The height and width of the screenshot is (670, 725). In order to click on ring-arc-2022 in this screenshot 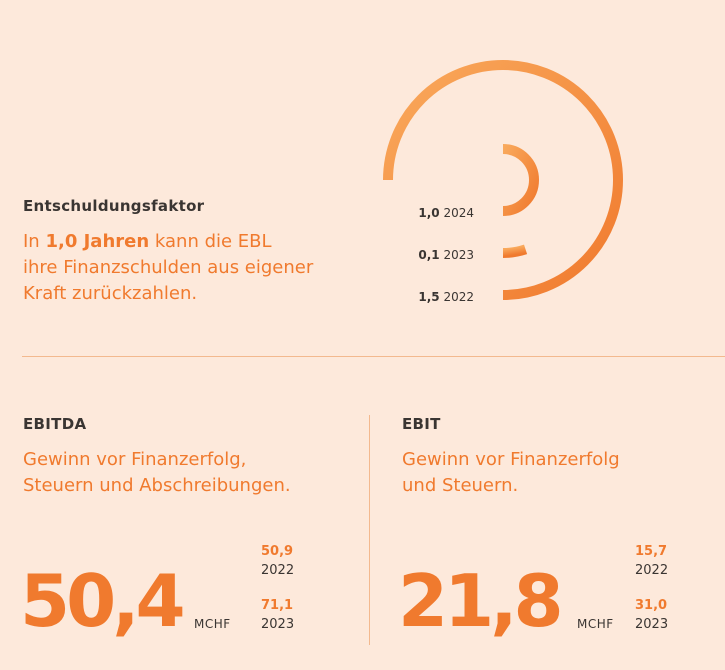, I will do `click(503, 180)`.